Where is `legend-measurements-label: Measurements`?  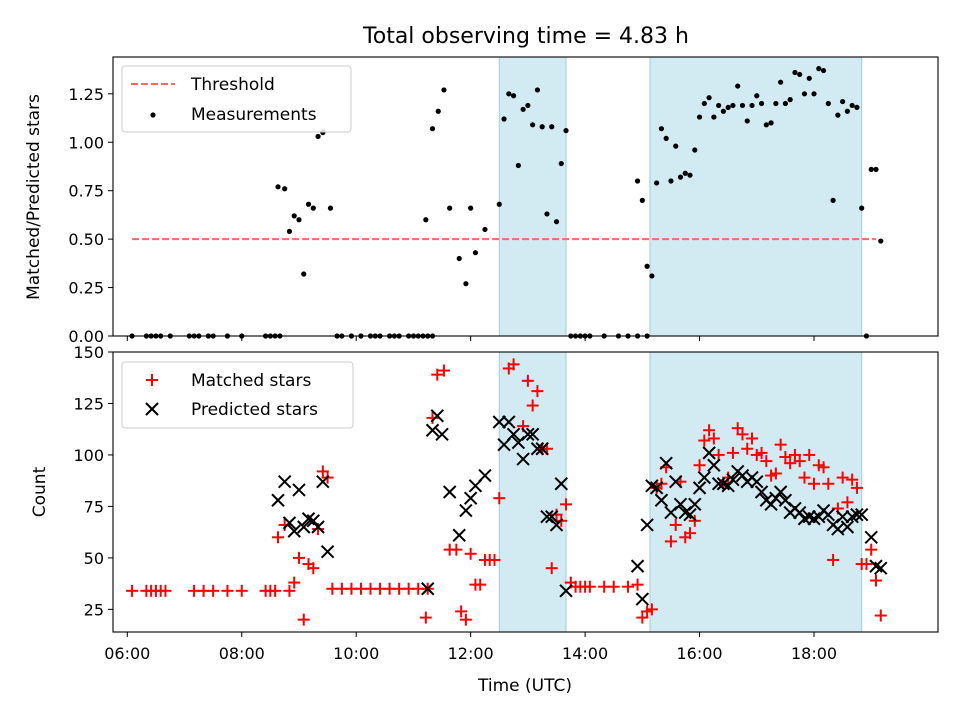
legend-measurements-label: Measurements is located at coordinates (254, 115).